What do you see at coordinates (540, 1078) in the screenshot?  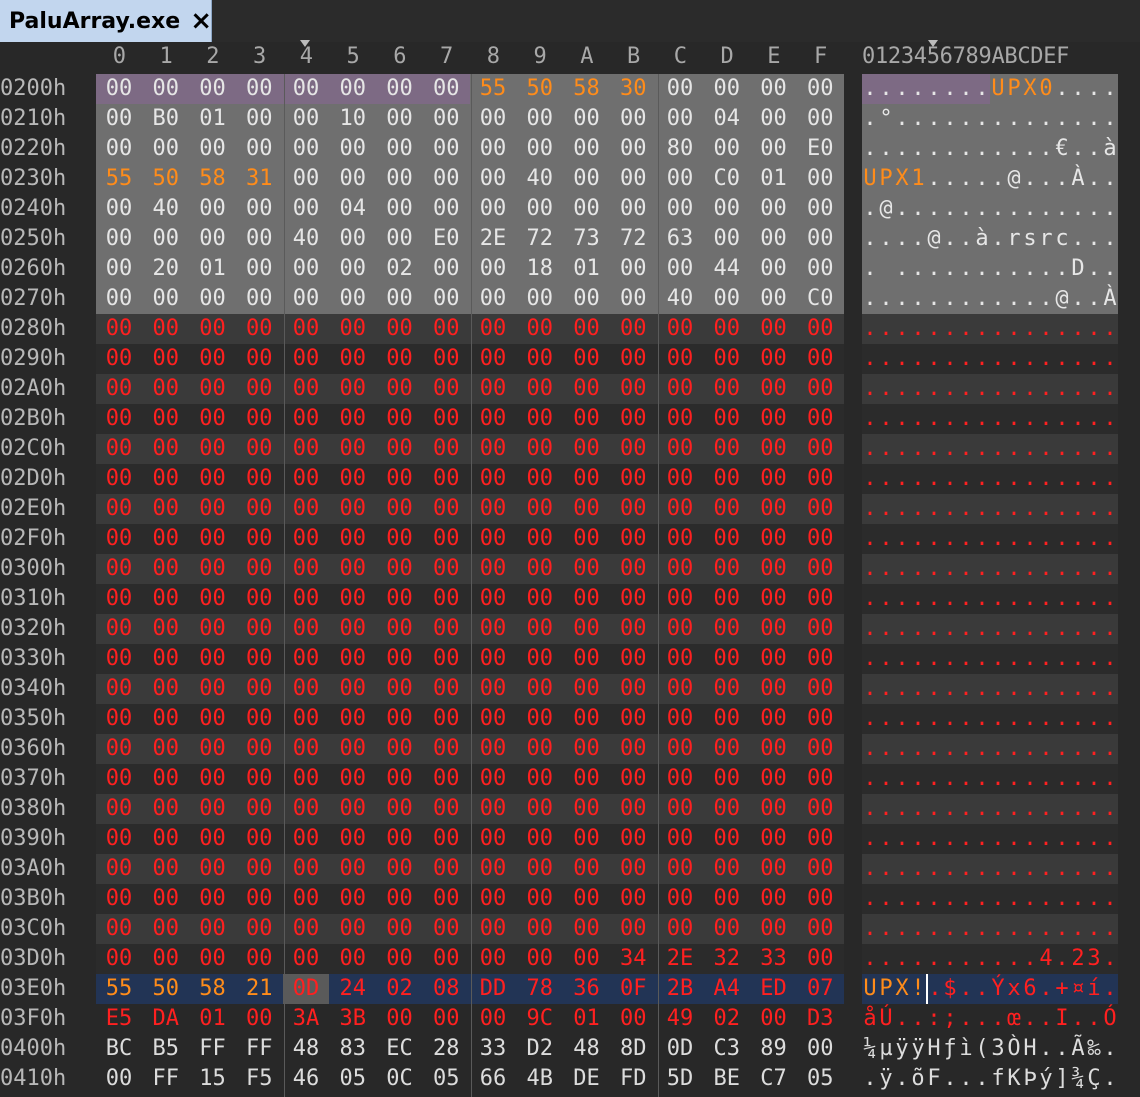 I see `hex-byte: 4B` at bounding box center [540, 1078].